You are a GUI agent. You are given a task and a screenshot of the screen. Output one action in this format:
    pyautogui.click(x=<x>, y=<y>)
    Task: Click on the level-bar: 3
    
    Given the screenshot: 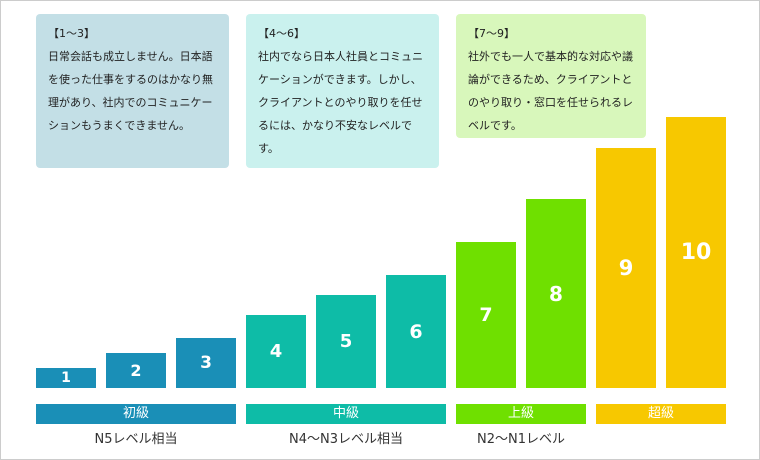 What is the action you would take?
    pyautogui.click(x=206, y=363)
    